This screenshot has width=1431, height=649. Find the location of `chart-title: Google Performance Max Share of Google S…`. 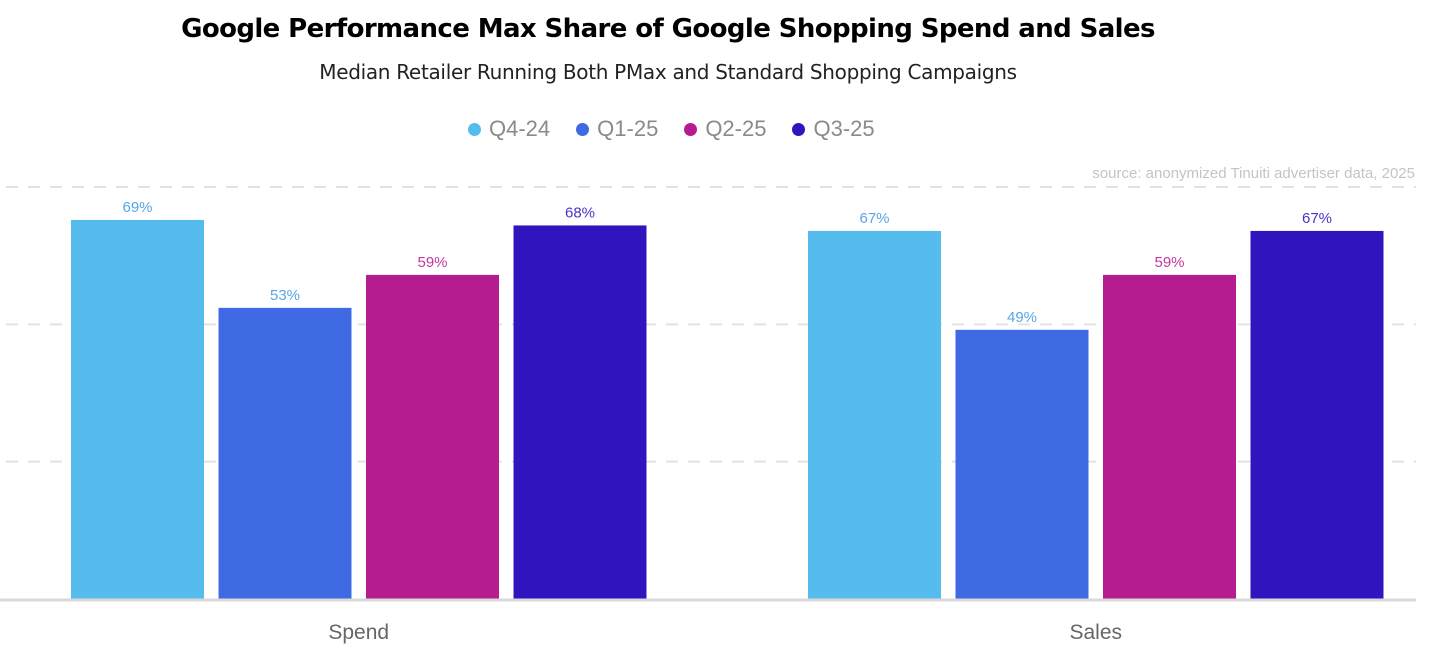

chart-title: Google Performance Max Share of Google S… is located at coordinates (668, 29).